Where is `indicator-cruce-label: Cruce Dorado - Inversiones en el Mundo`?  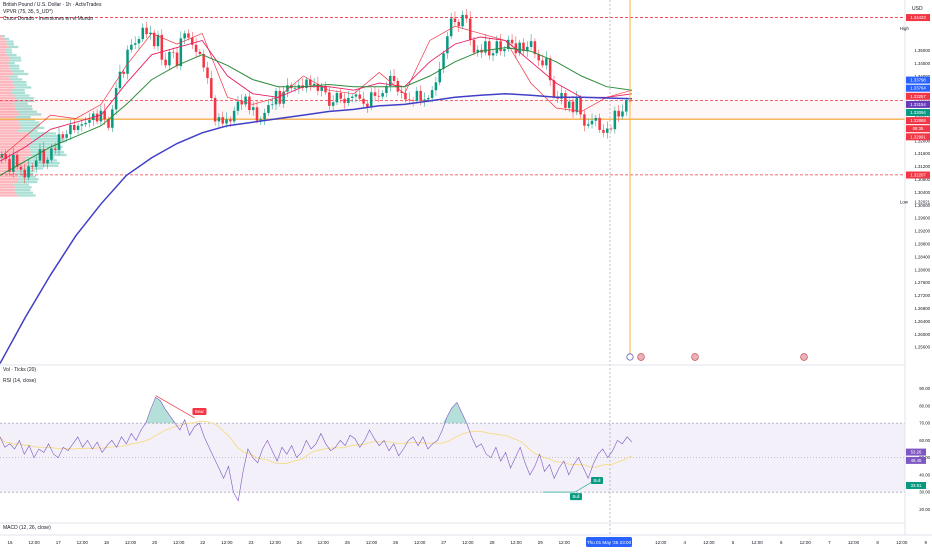 indicator-cruce-label: Cruce Dorado - Inversiones en el Mundo is located at coordinates (48, 19).